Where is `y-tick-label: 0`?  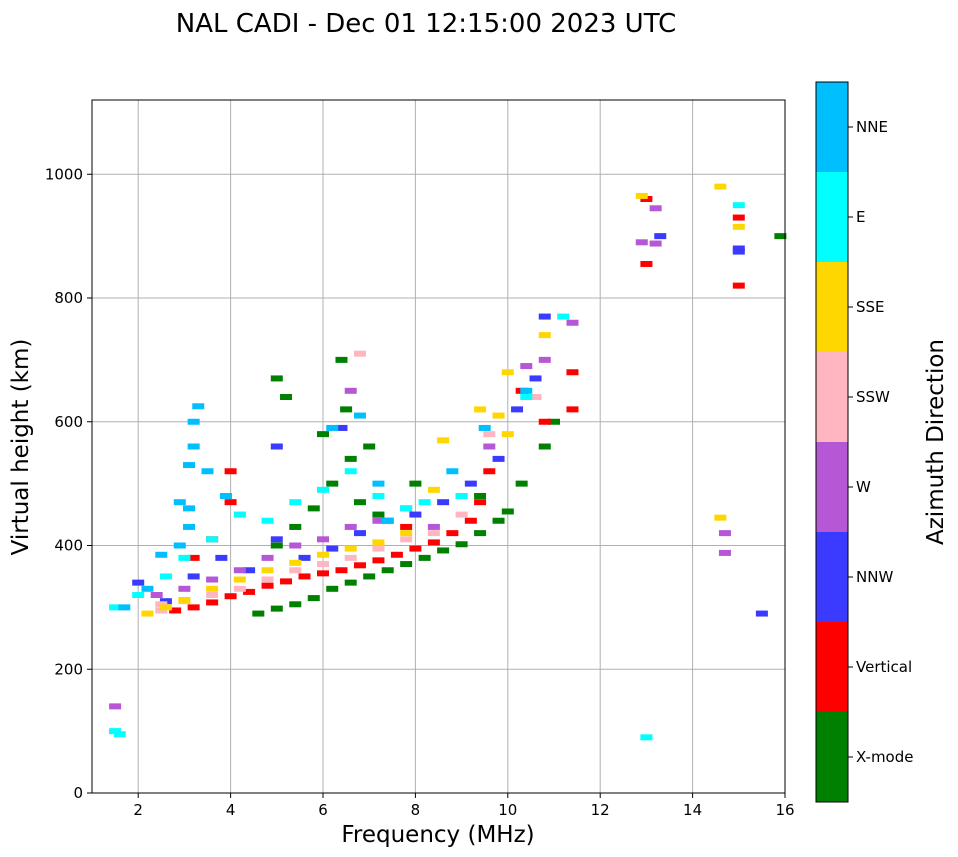 y-tick-label: 0 is located at coordinates (78, 793).